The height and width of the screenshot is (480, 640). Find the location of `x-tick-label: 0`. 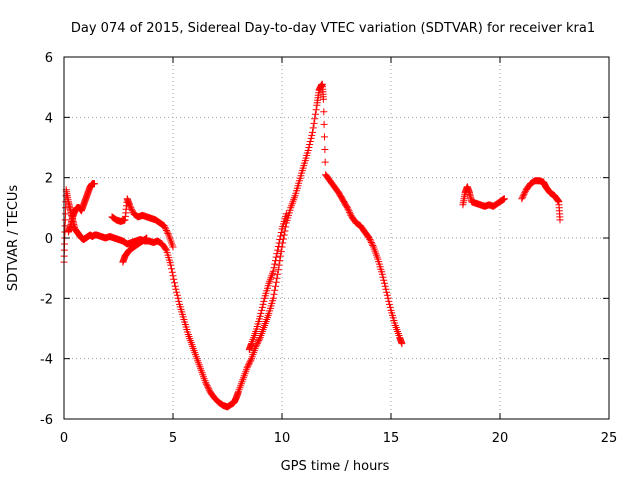

x-tick-label: 0 is located at coordinates (64, 438).